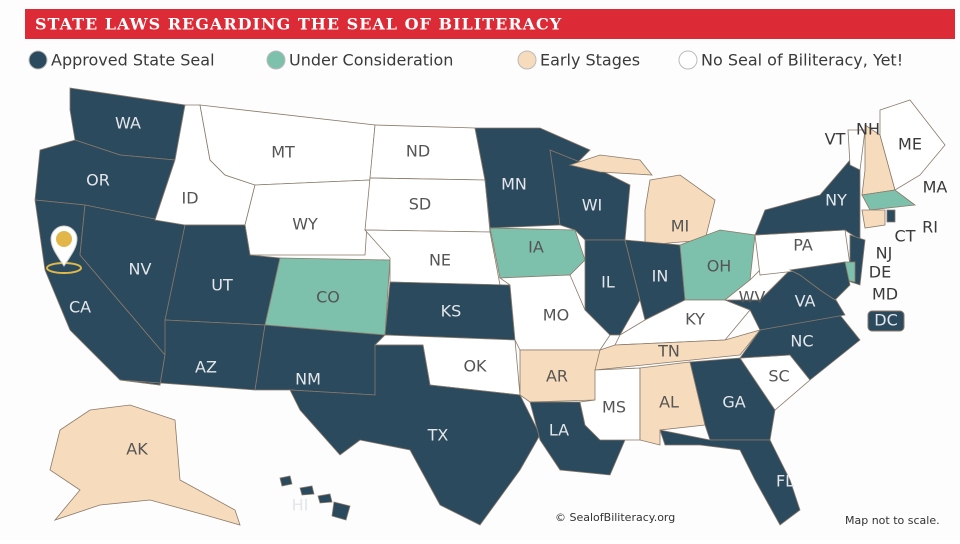 The image size is (960, 544). I want to click on state-label: AR, so click(557, 376).